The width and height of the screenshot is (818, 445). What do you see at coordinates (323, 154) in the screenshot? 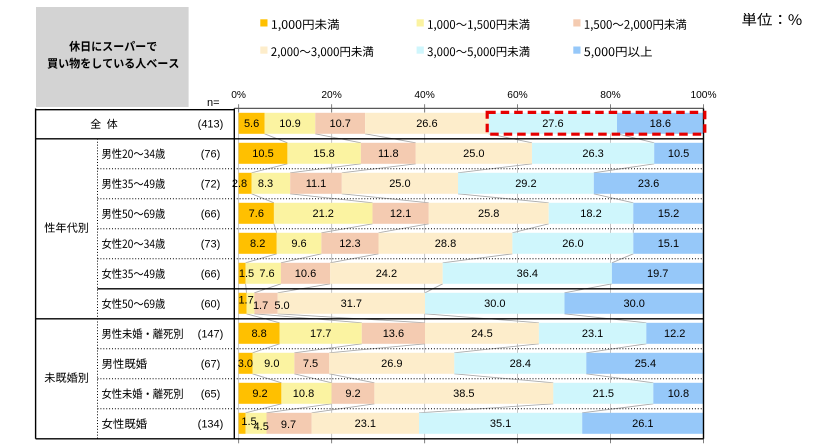
I see `svg-text: 15.8` at bounding box center [323, 154].